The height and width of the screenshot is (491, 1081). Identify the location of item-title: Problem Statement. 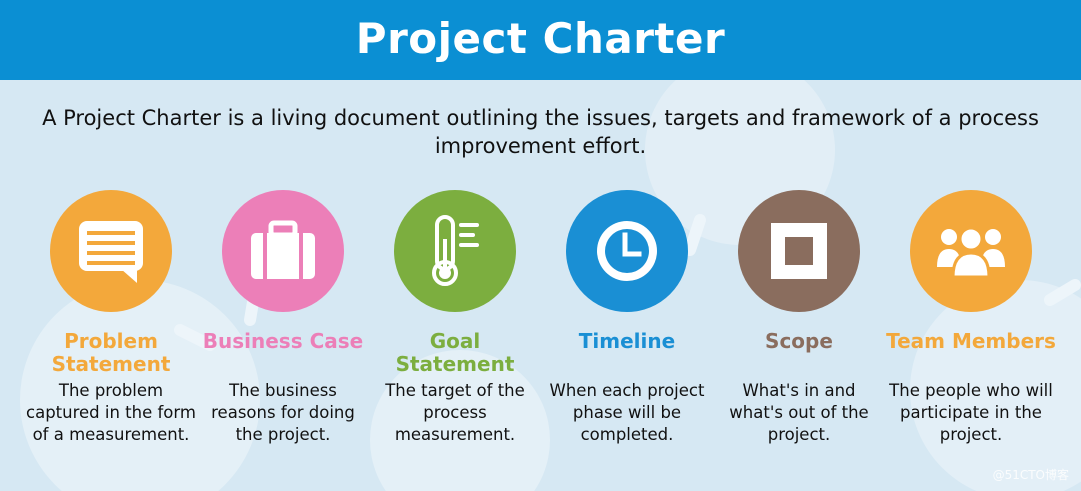
(111, 352).